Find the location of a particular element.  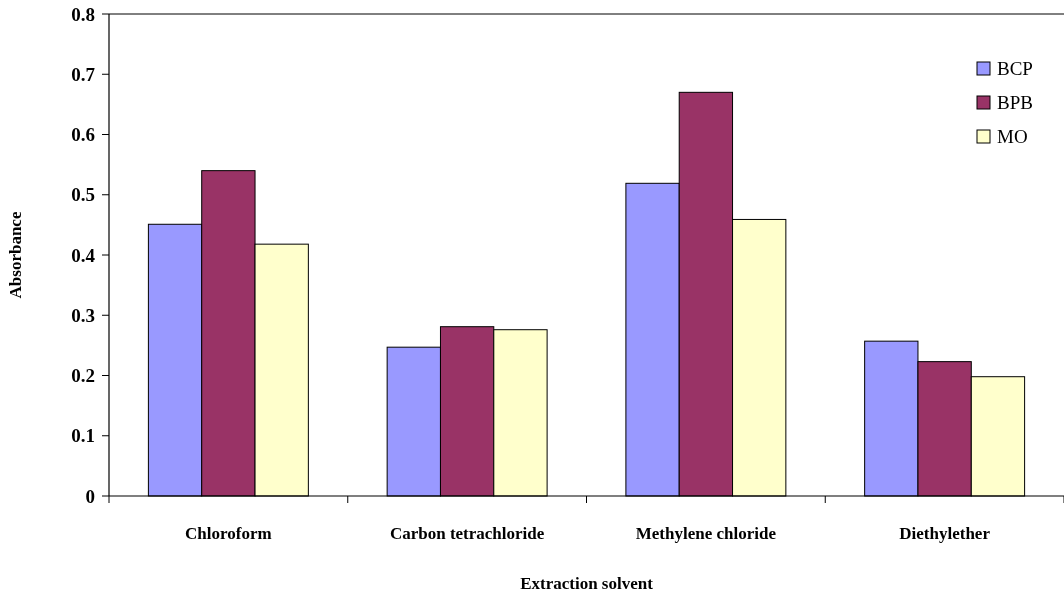

y-tick-label: 0.8 is located at coordinates (83, 14).